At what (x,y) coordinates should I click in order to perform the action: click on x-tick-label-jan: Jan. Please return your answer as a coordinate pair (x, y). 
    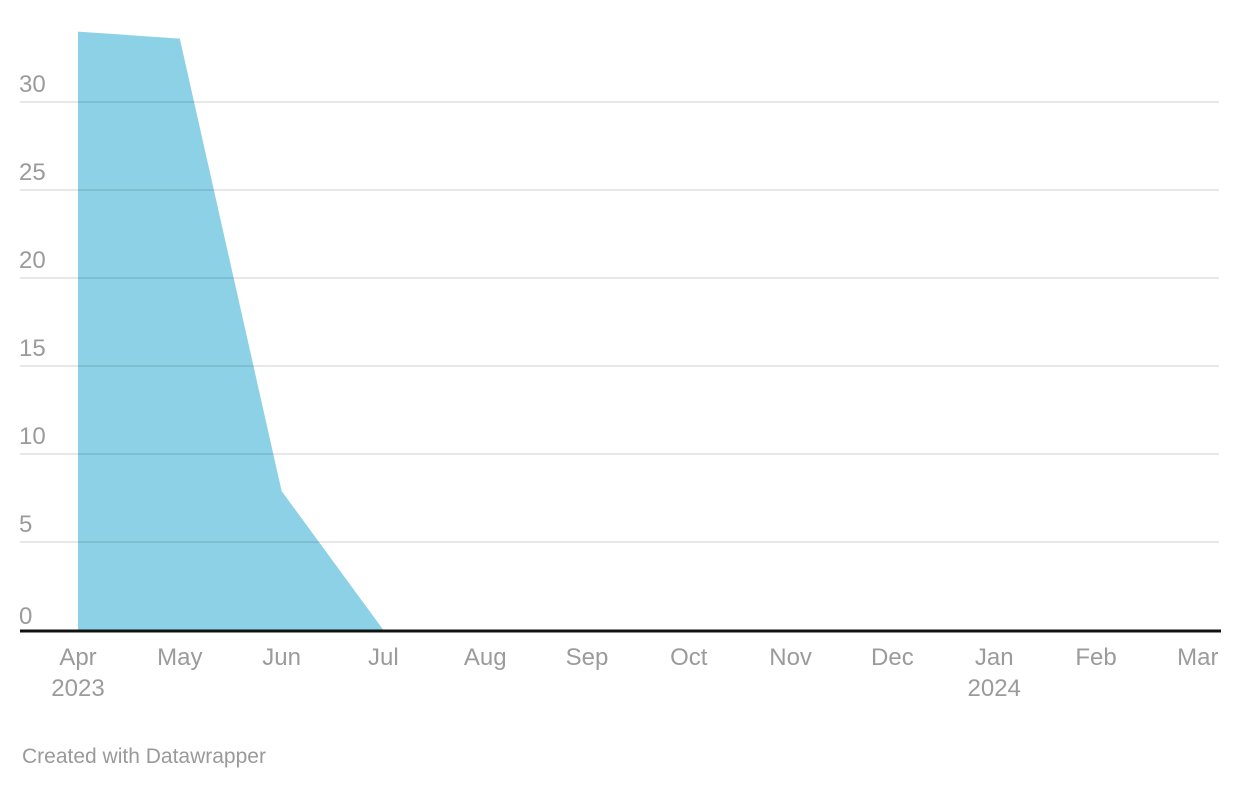
    Looking at the image, I should click on (994, 657).